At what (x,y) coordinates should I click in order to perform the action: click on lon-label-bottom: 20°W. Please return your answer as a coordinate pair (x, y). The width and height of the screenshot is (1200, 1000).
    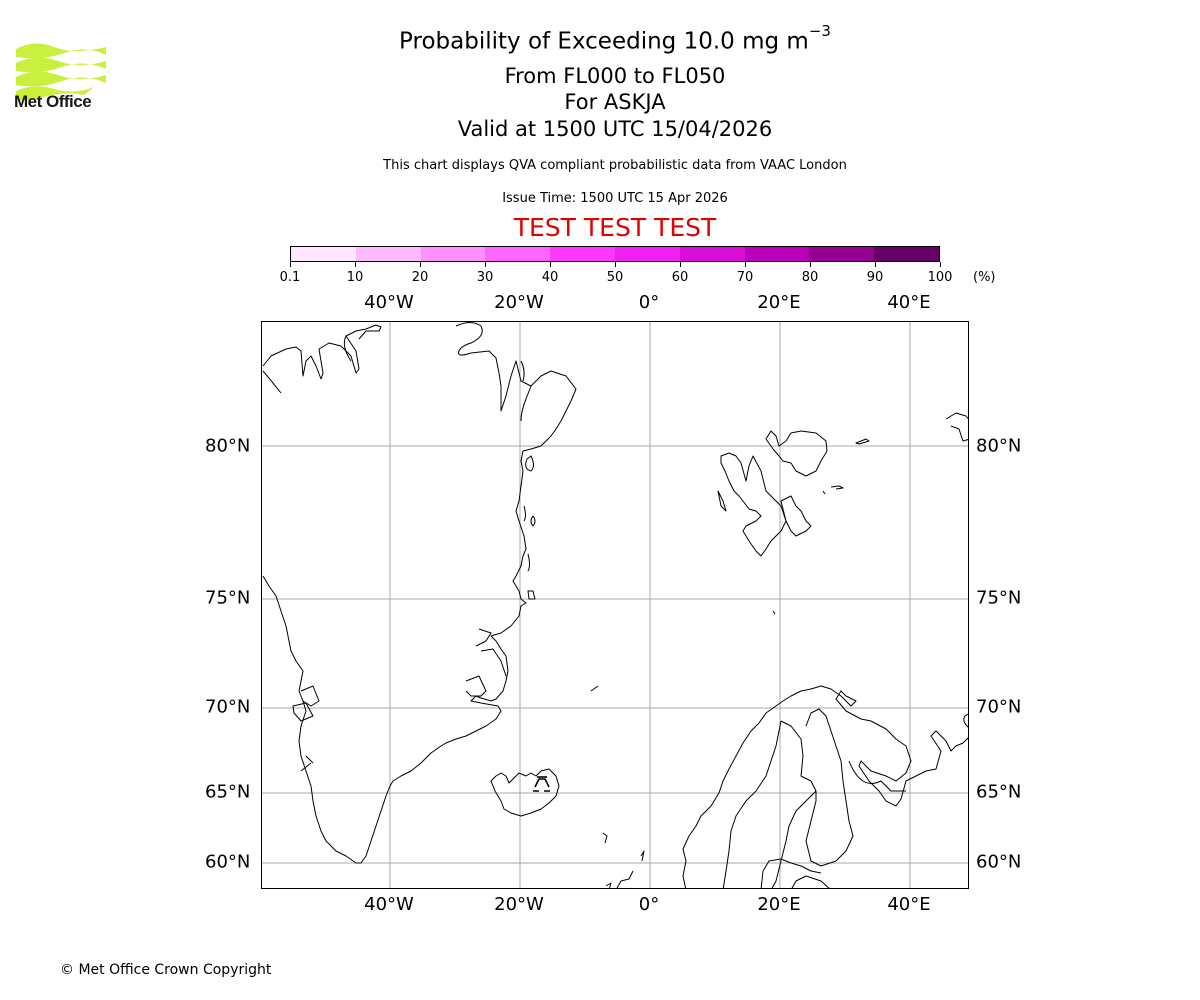
    Looking at the image, I should click on (519, 904).